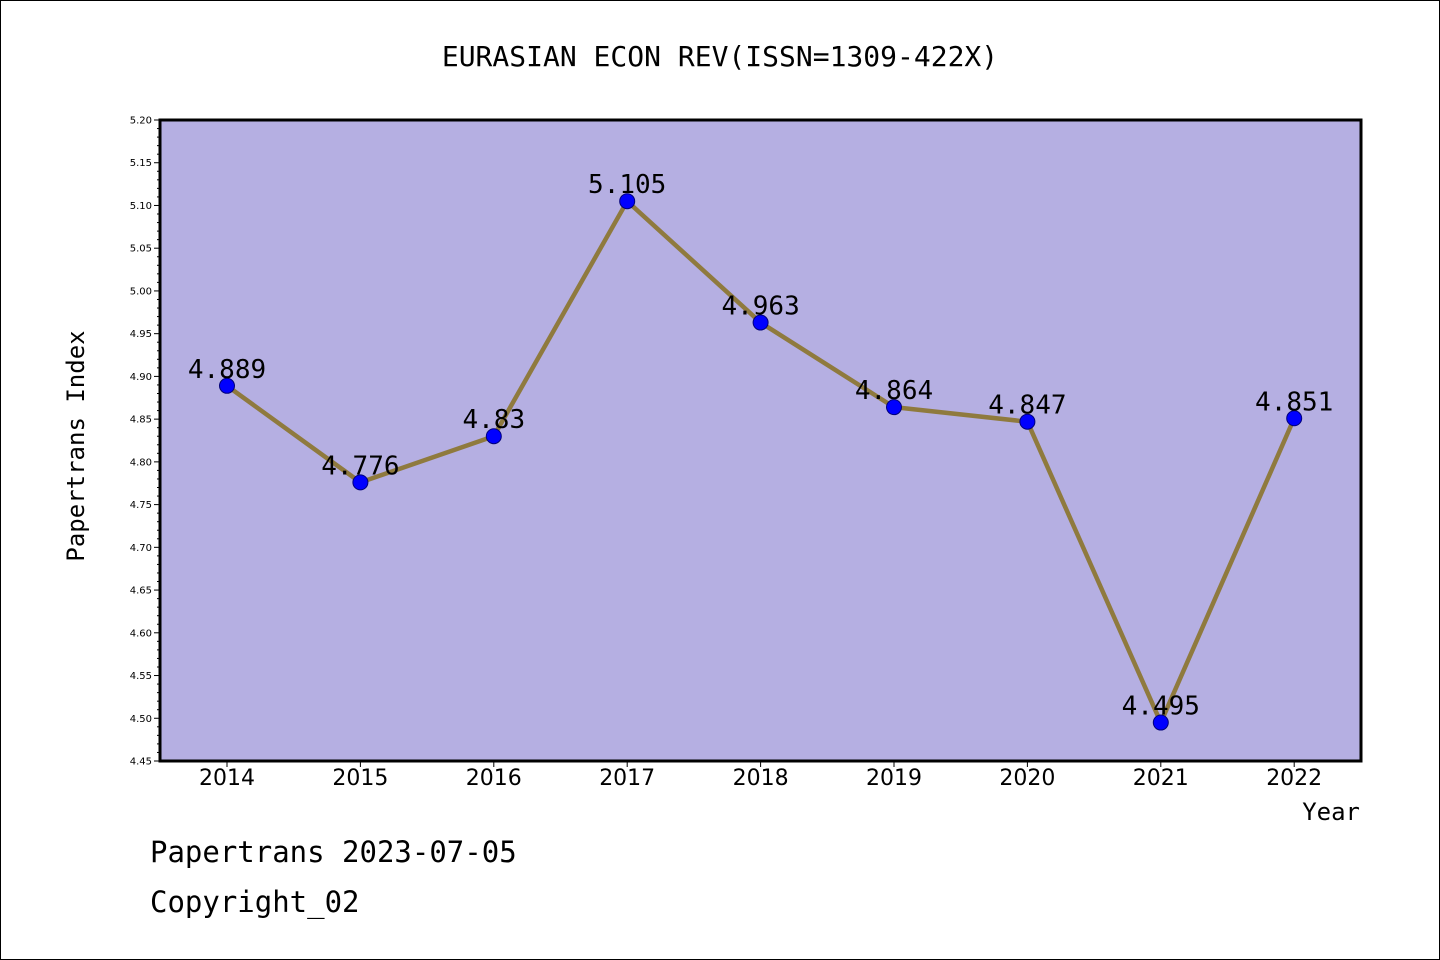 The image size is (1440, 960). What do you see at coordinates (627, 778) in the screenshot?
I see `x-tick-label: 2017` at bounding box center [627, 778].